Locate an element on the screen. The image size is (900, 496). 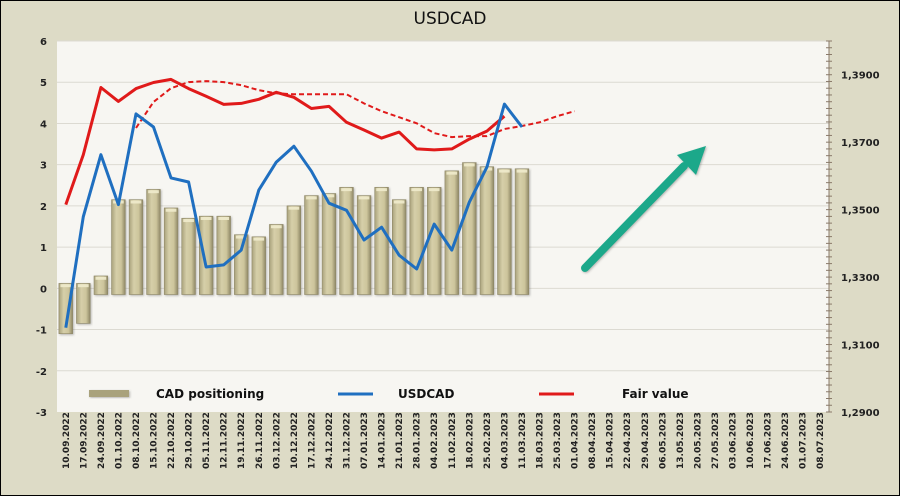
x-tick-label: 24.06.2023 is located at coordinates (786, 440).